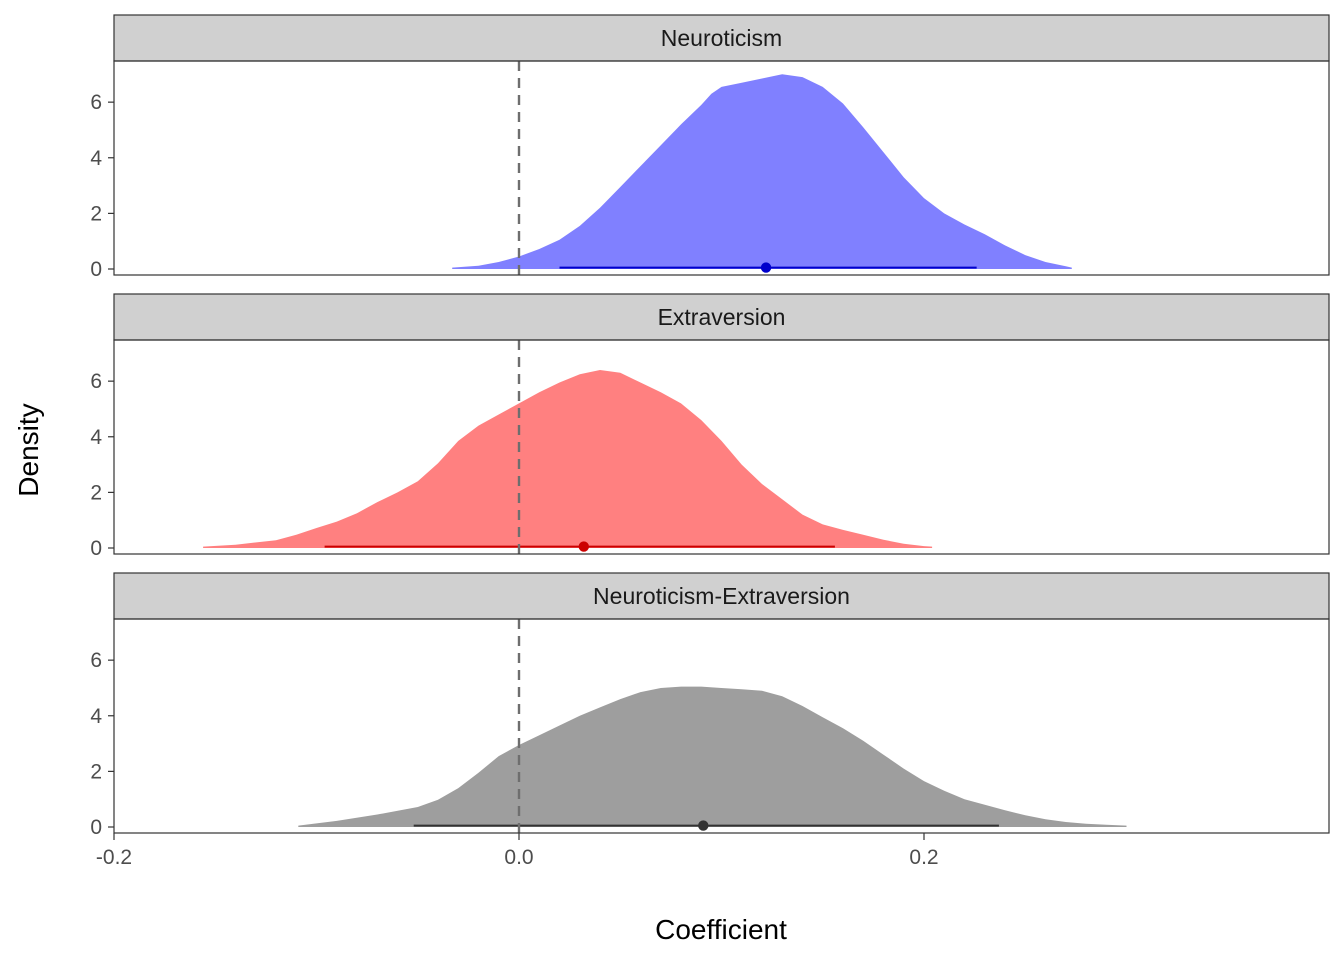  Describe the element at coordinates (114, 857) in the screenshot. I see `x-tick-label: -0.2` at that location.